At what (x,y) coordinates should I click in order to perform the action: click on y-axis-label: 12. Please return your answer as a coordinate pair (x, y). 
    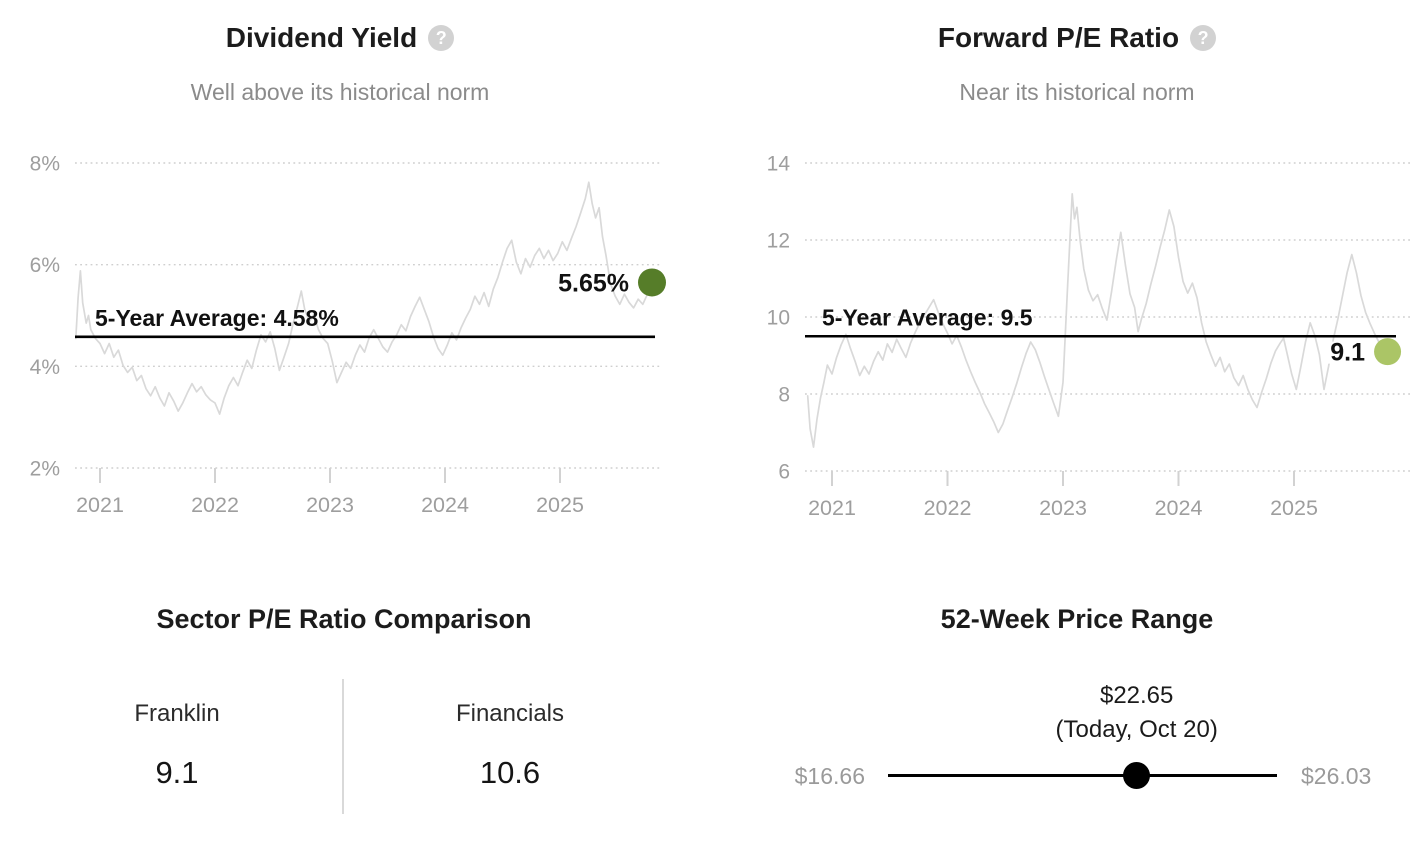
    Looking at the image, I should click on (778, 241).